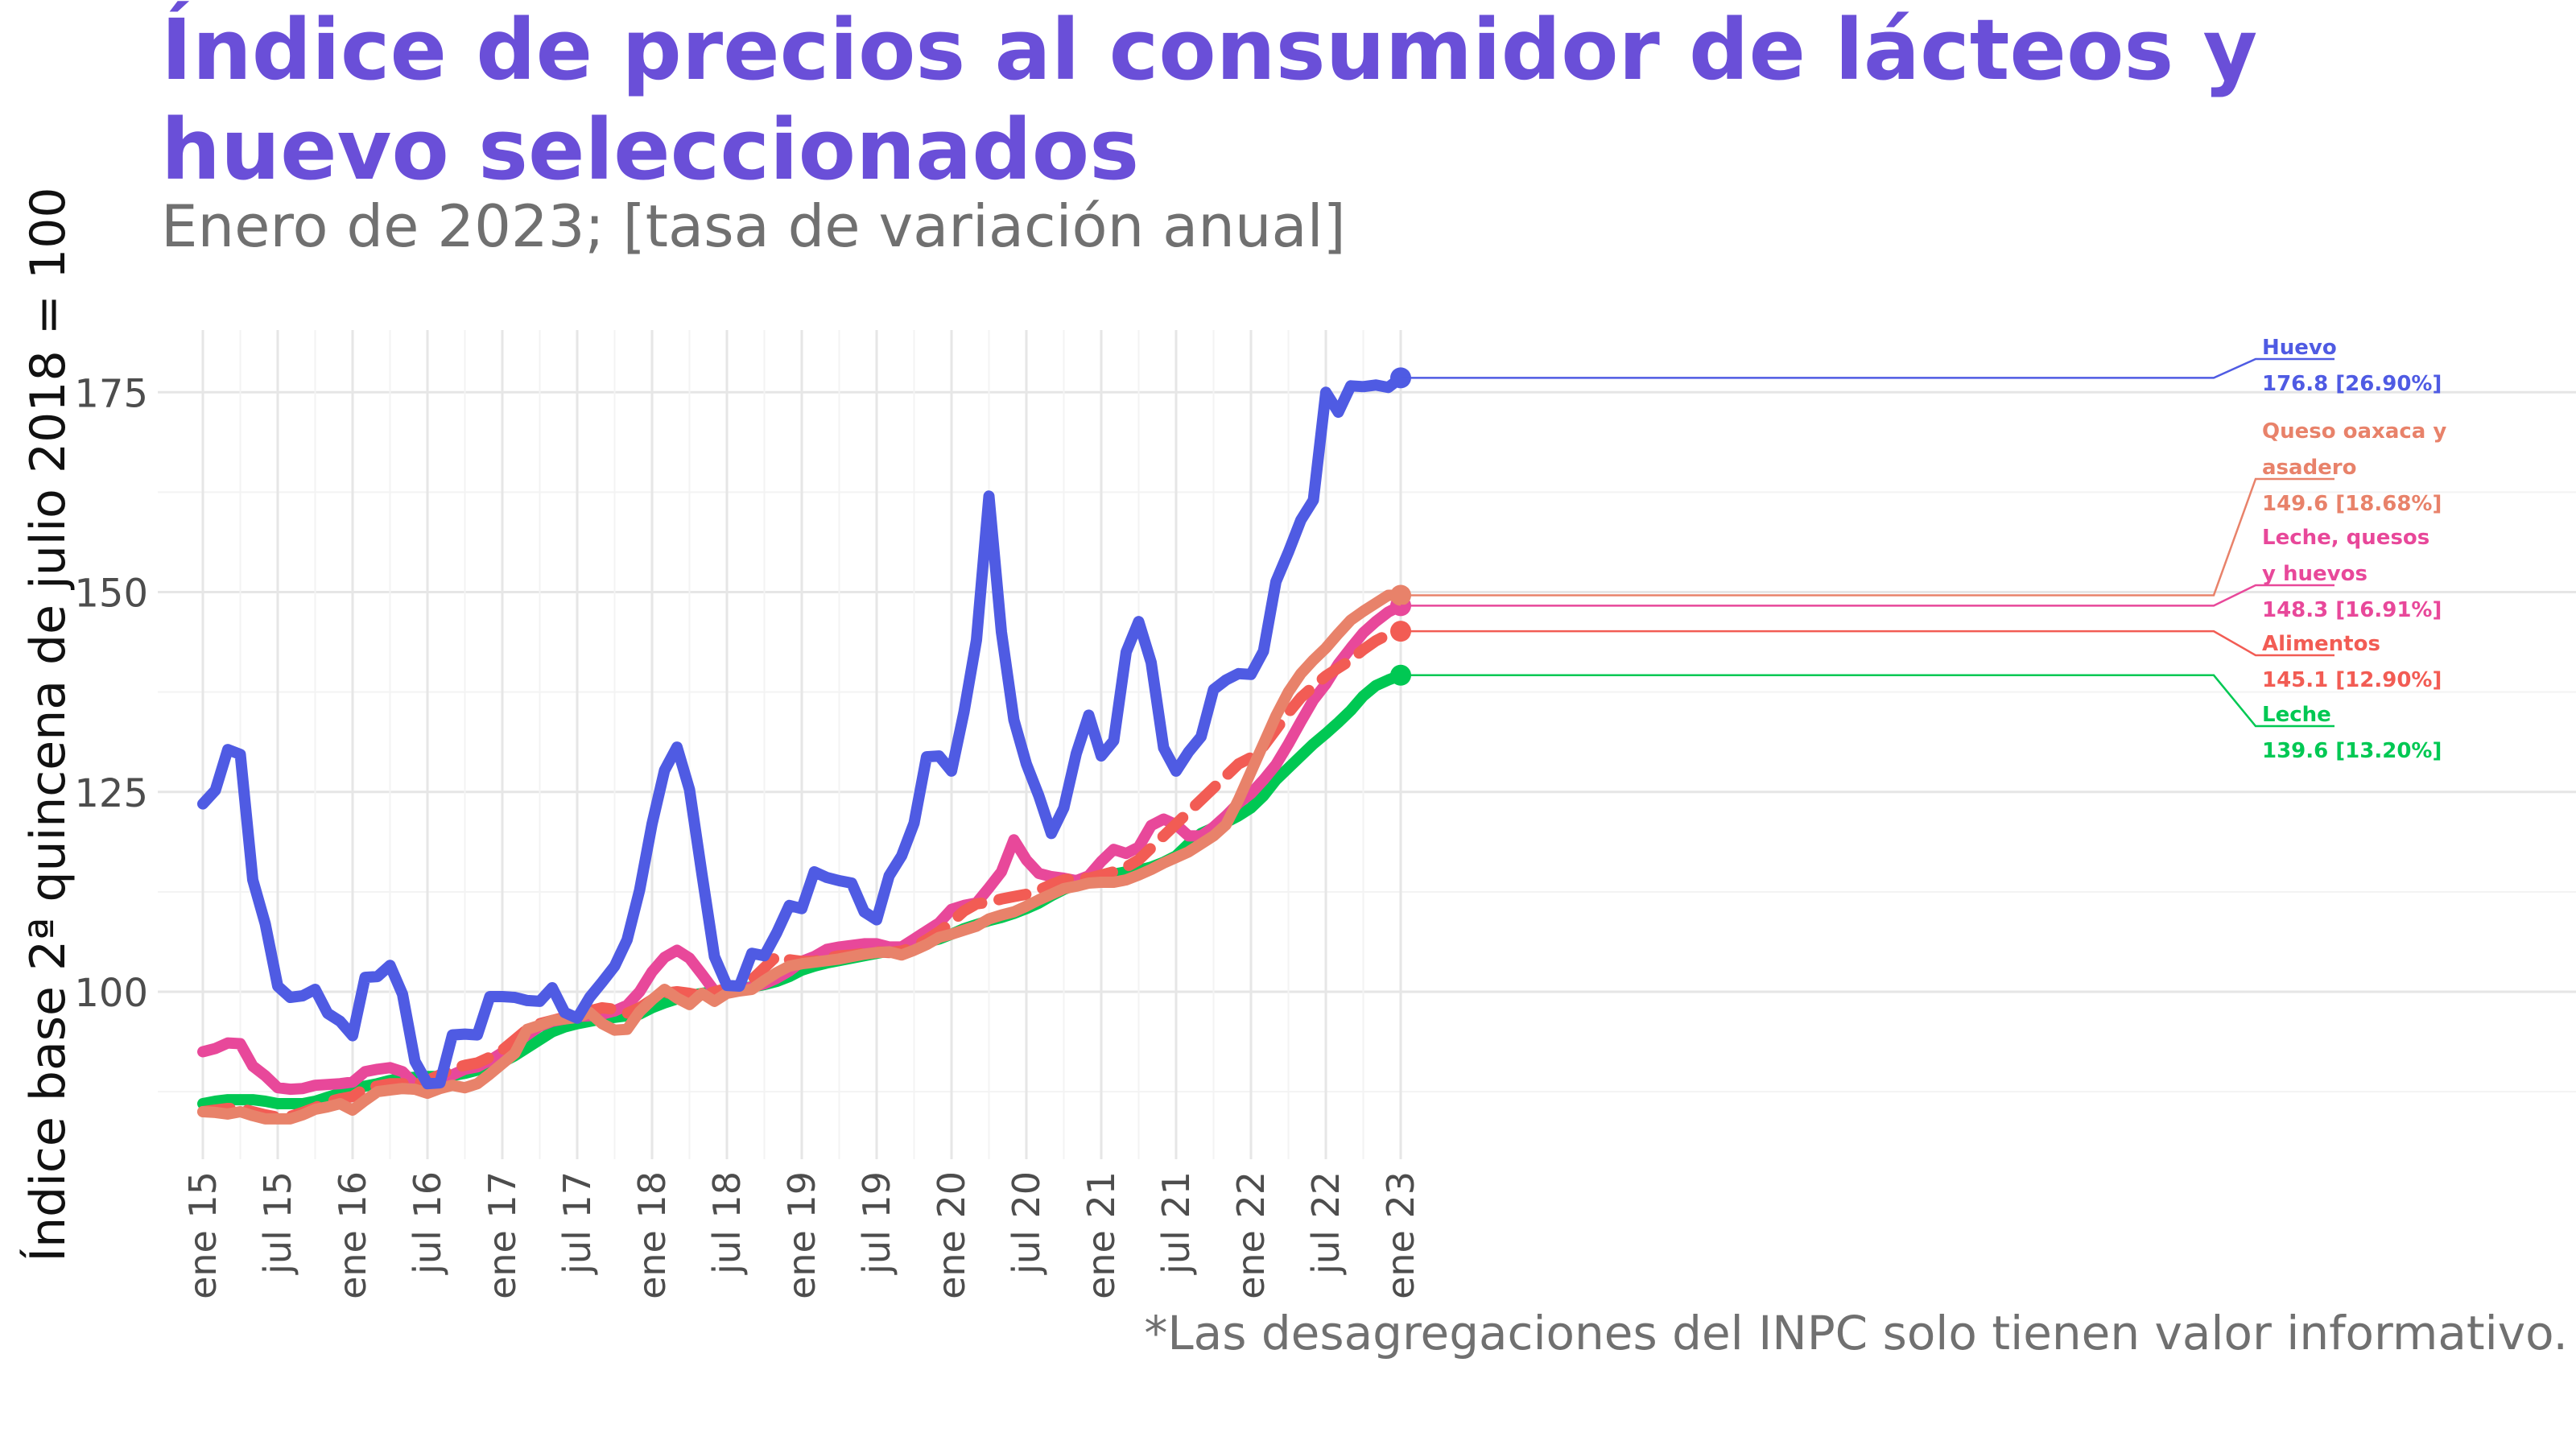 The width and height of the screenshot is (2576, 1449). What do you see at coordinates (1026, 1223) in the screenshot?
I see `x-tick-label: jul 20` at bounding box center [1026, 1223].